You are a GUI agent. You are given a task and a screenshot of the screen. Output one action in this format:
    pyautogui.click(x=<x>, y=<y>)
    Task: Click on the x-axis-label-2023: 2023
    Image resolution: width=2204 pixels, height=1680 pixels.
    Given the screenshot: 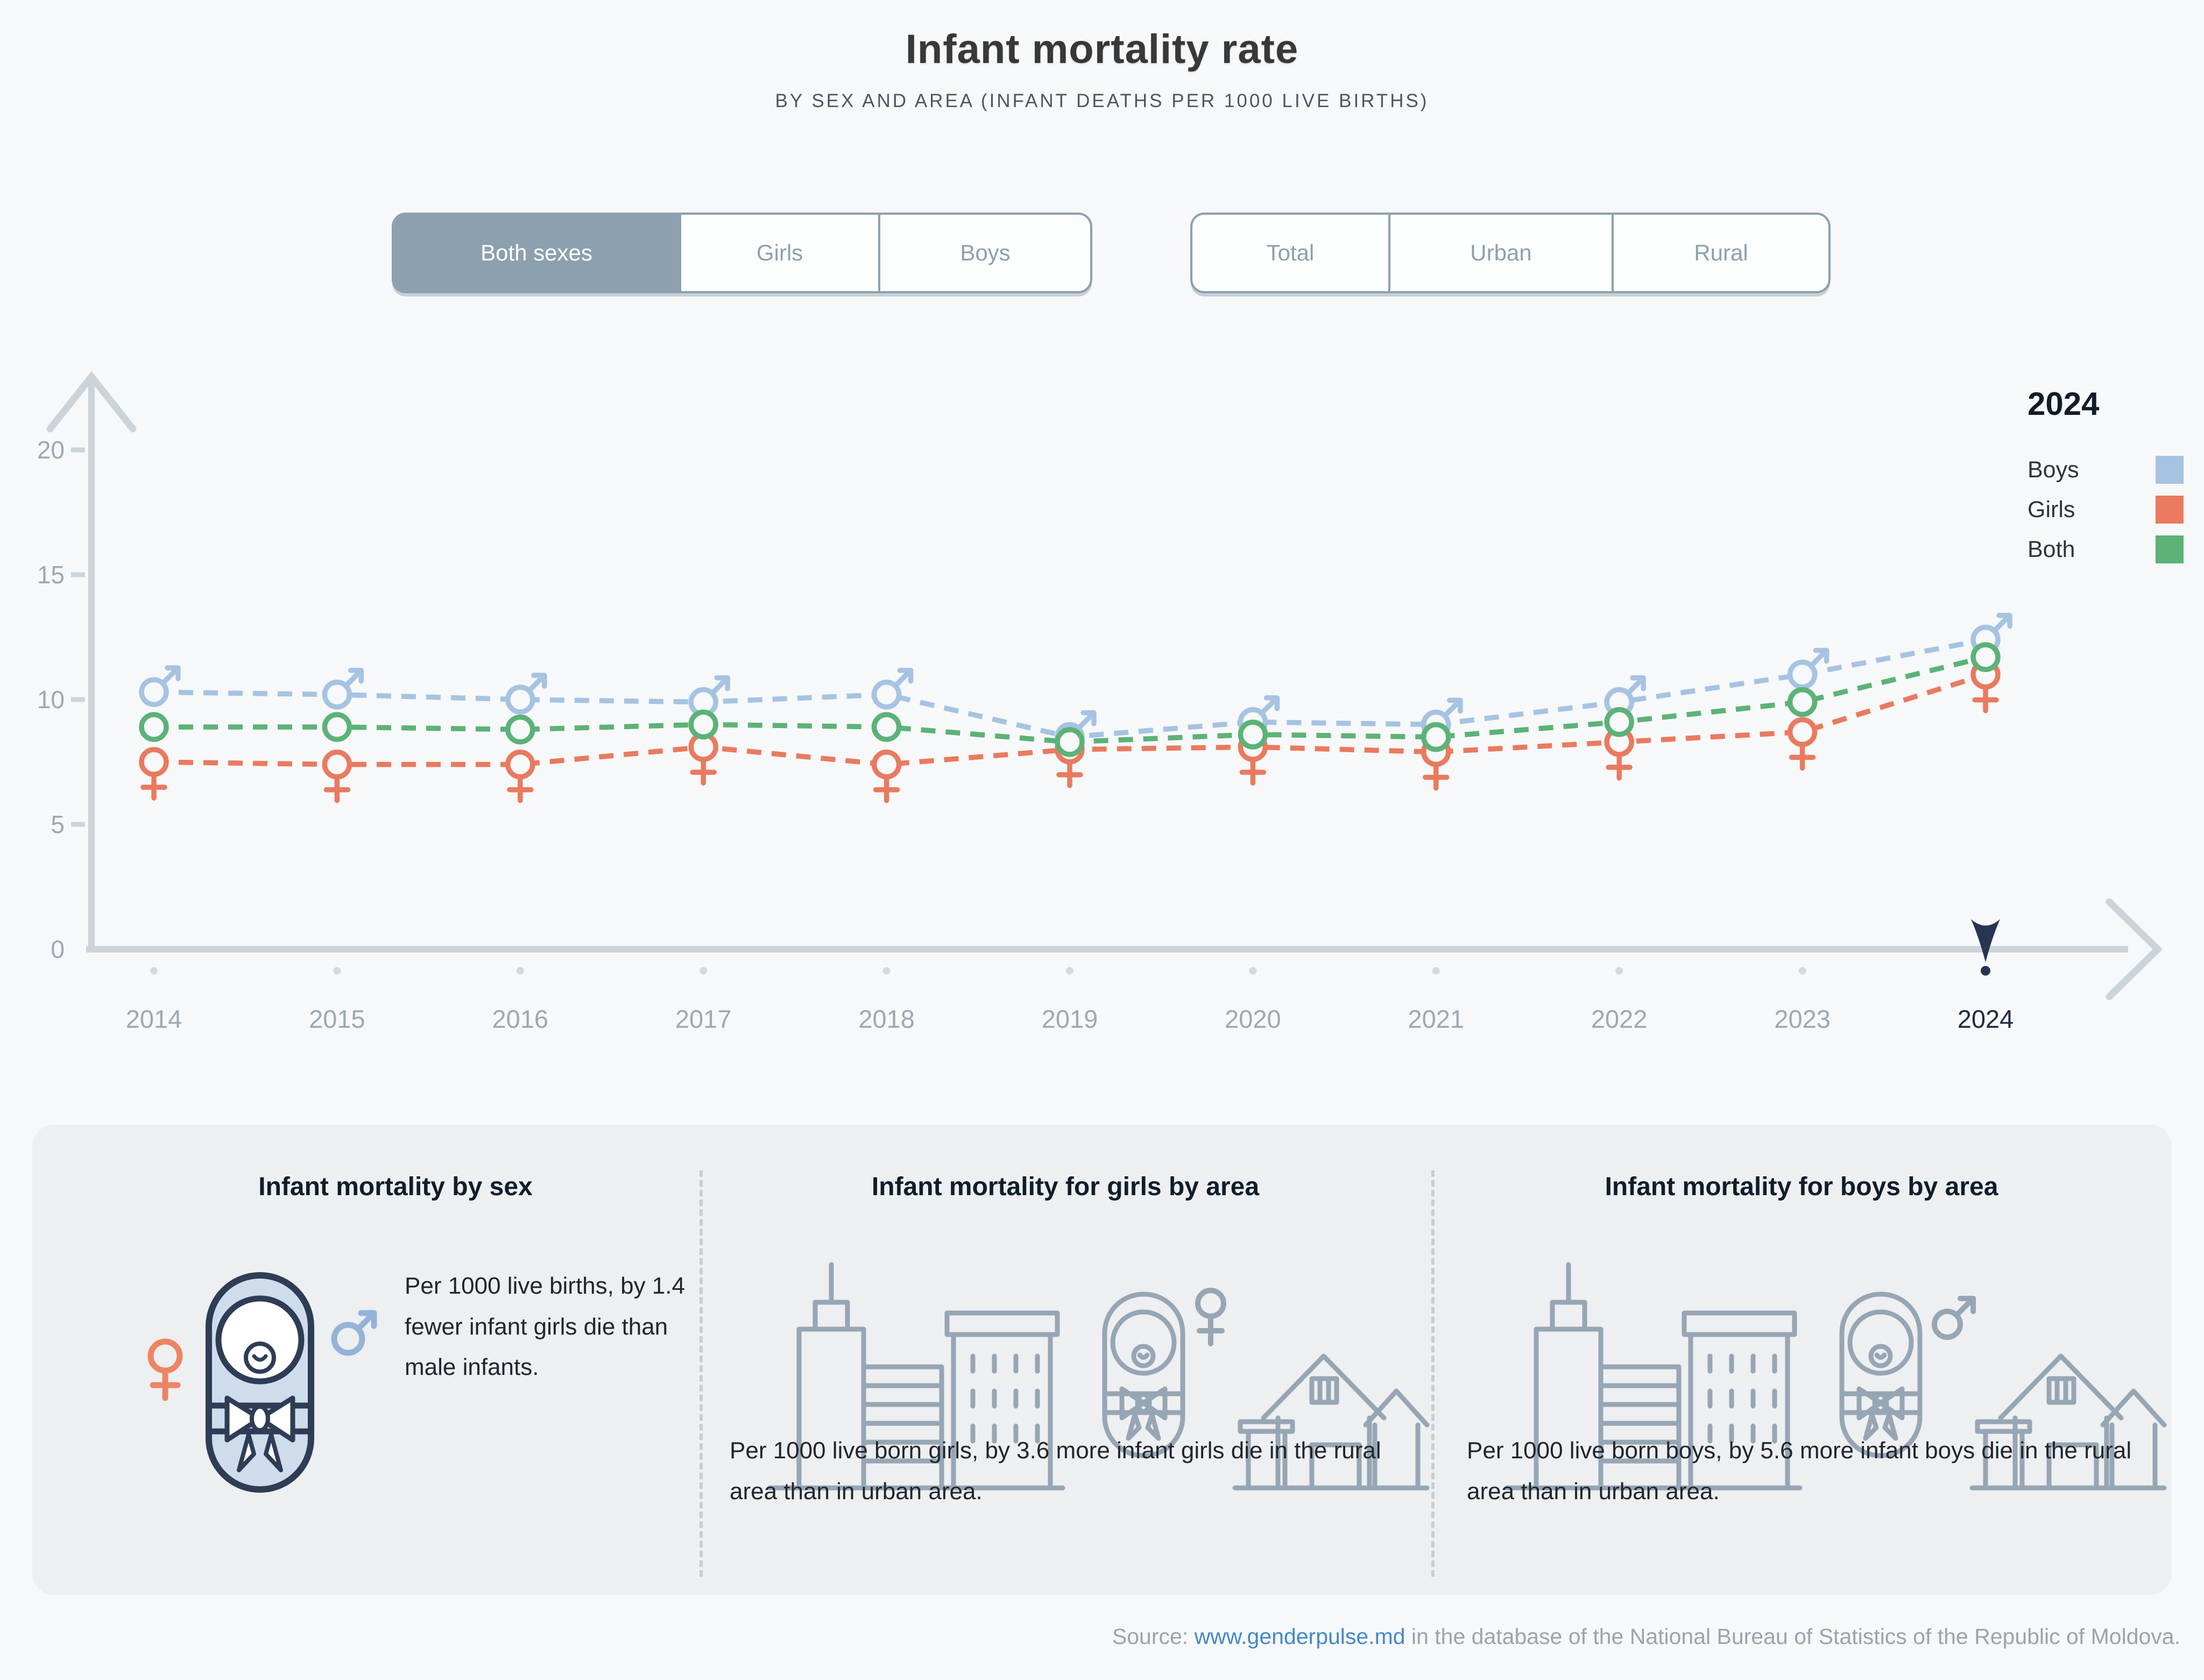 What is the action you would take?
    pyautogui.click(x=1802, y=1019)
    